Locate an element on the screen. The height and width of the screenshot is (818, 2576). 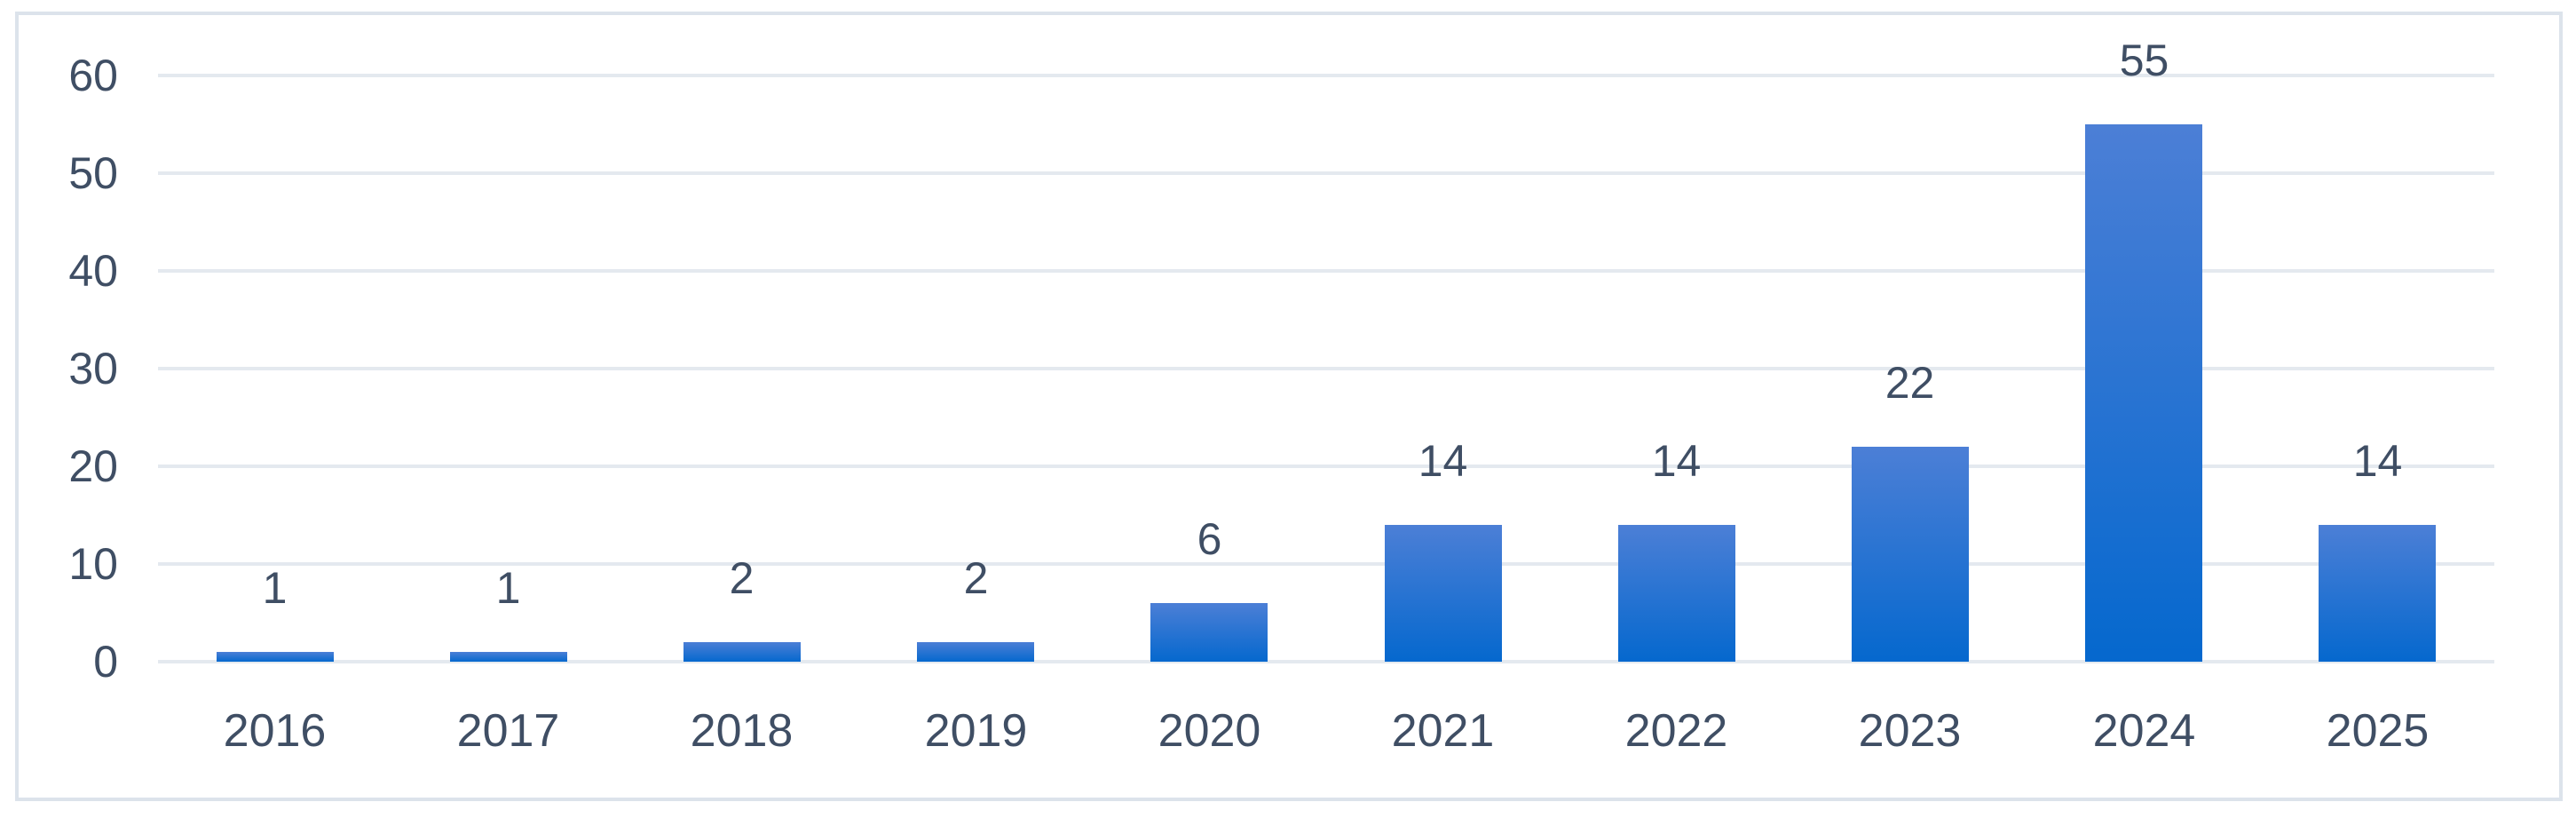
bar-2023 is located at coordinates (1910, 554).